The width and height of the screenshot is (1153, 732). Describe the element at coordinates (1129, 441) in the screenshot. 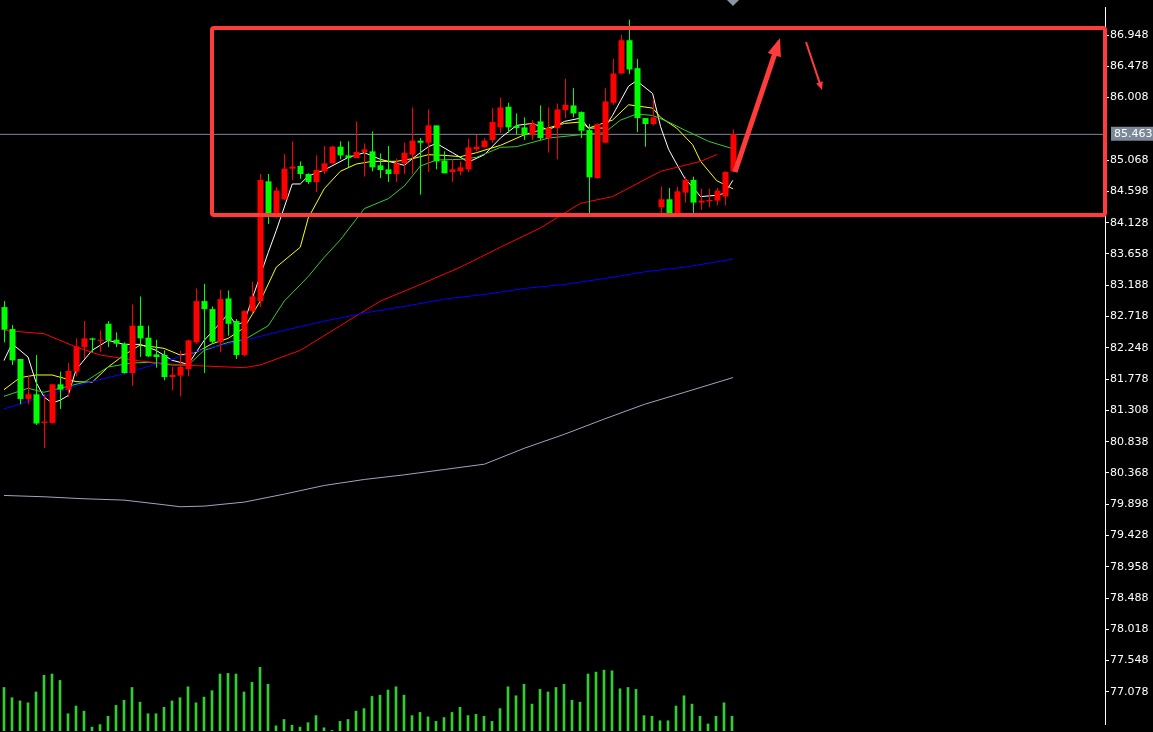

I see `y-tick-label: 80.838` at that location.